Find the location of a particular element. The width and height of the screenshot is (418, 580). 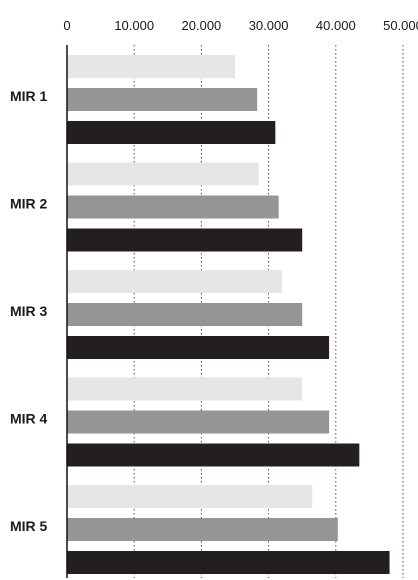

category-label: MIR 4 is located at coordinates (29, 419).